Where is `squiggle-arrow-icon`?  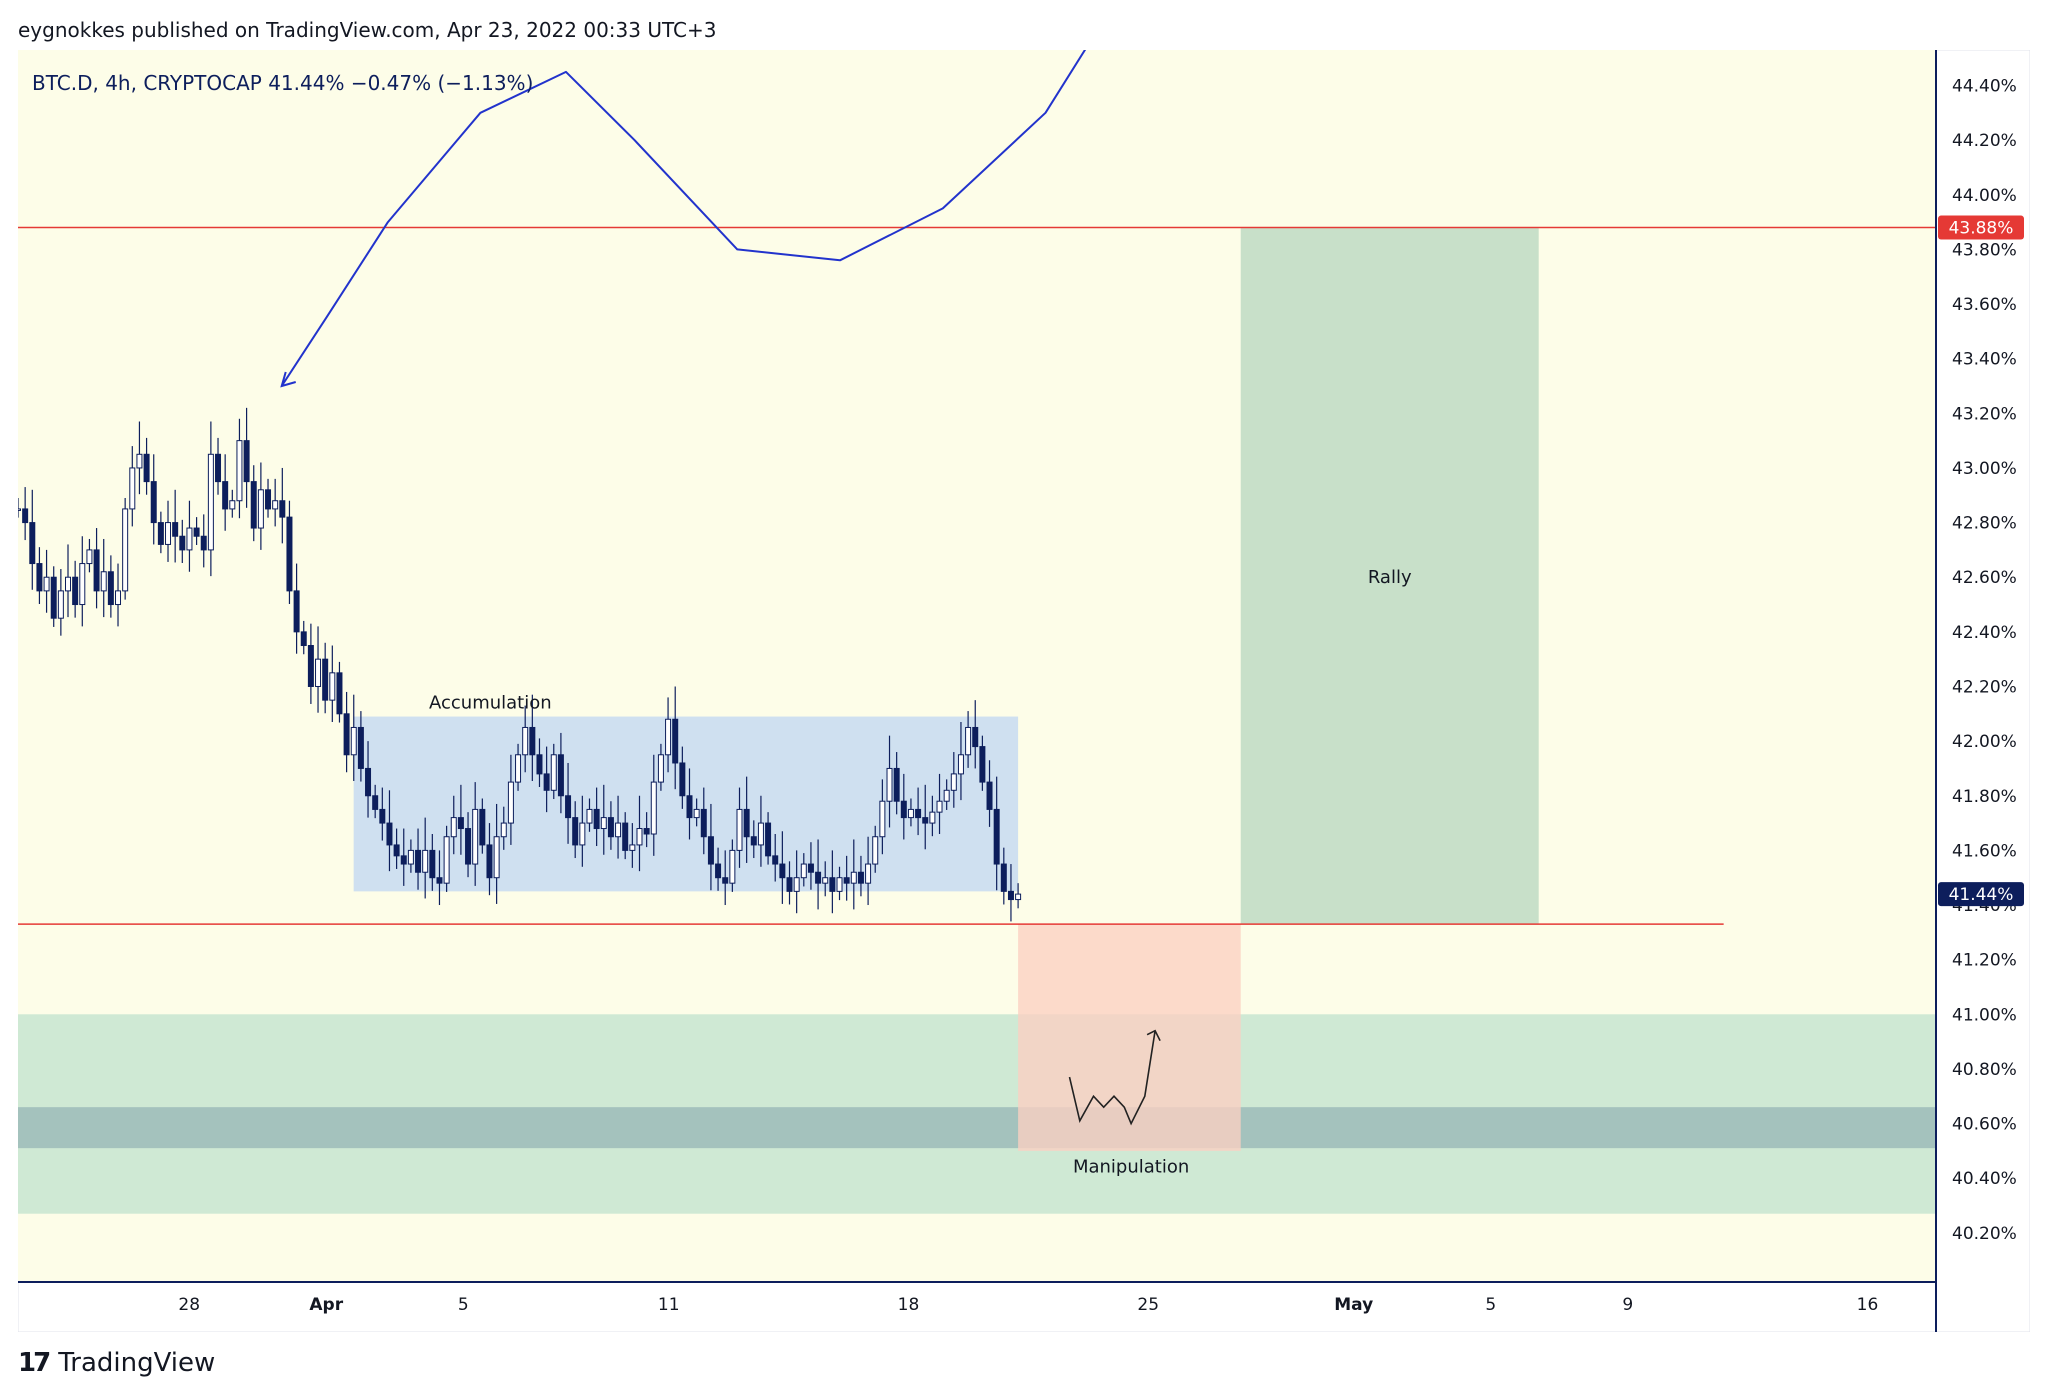 squiggle-arrow-icon is located at coordinates (1153, 1035).